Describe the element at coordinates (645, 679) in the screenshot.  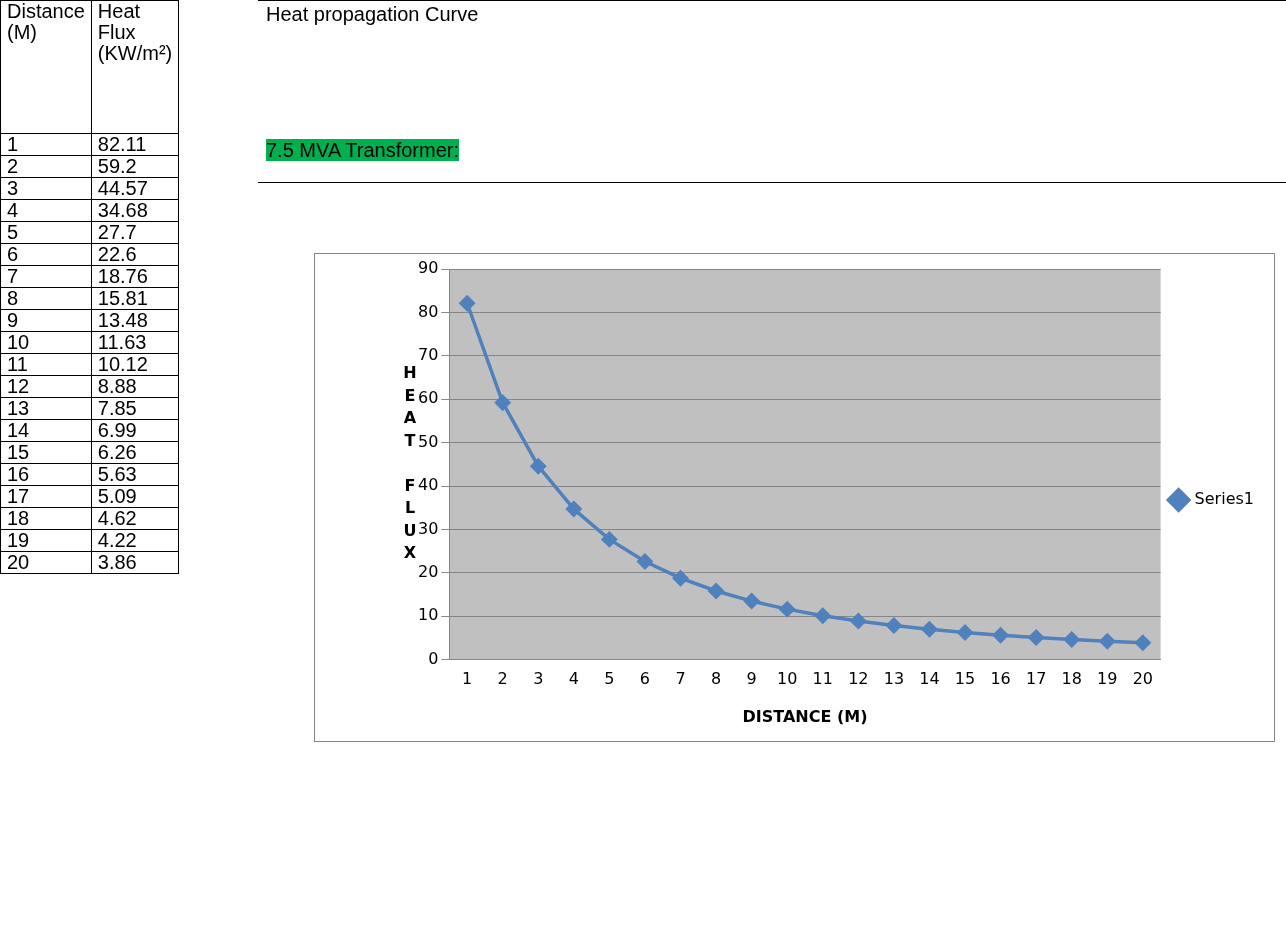
I see `x-tick-label: 6` at that location.